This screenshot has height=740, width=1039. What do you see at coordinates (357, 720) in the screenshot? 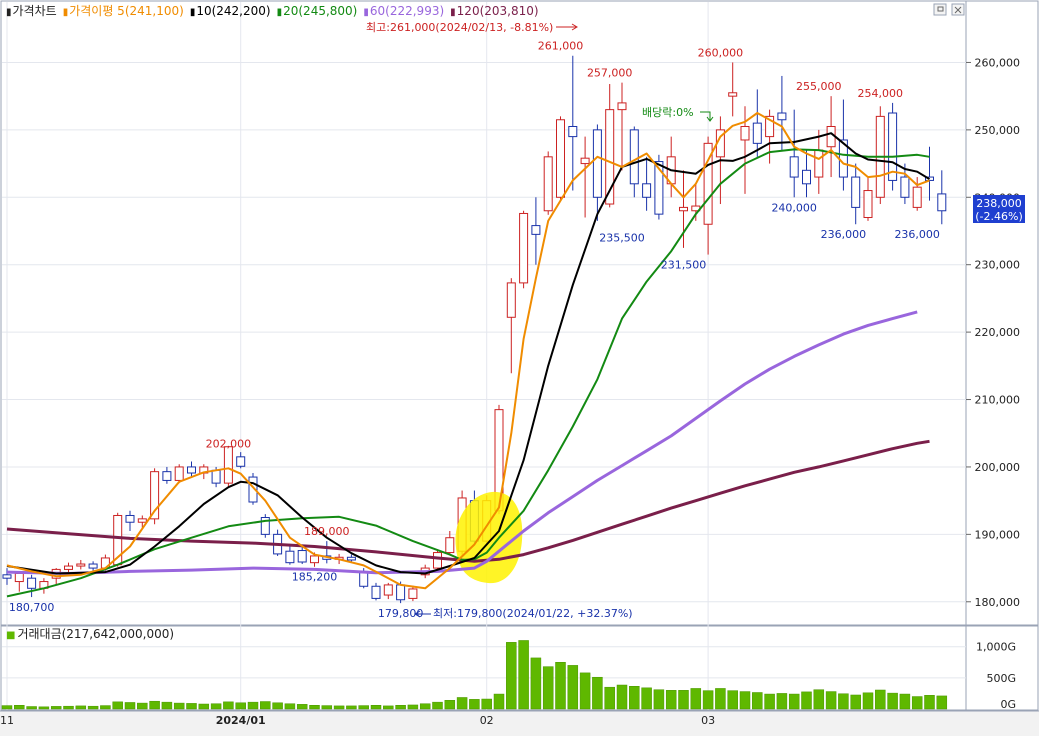
I see `date-axis: 11 2024/01 02 03` at bounding box center [357, 720].